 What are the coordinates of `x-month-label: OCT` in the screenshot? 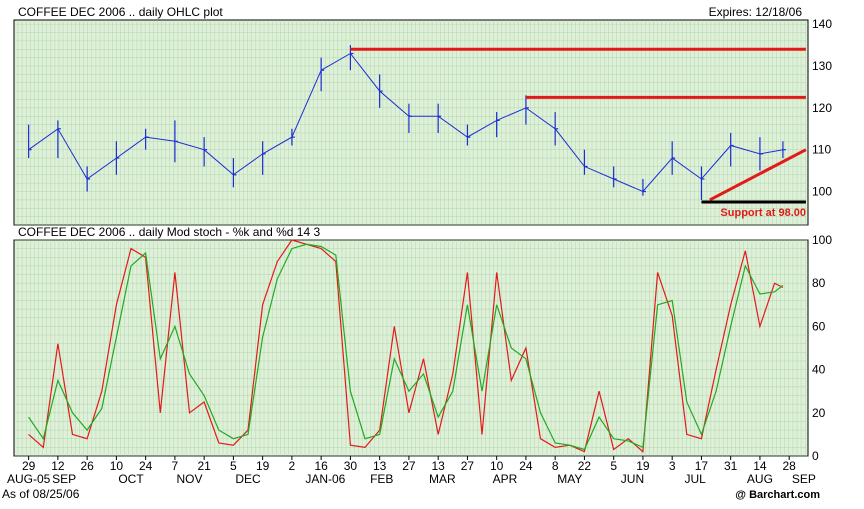 It's located at (131, 479).